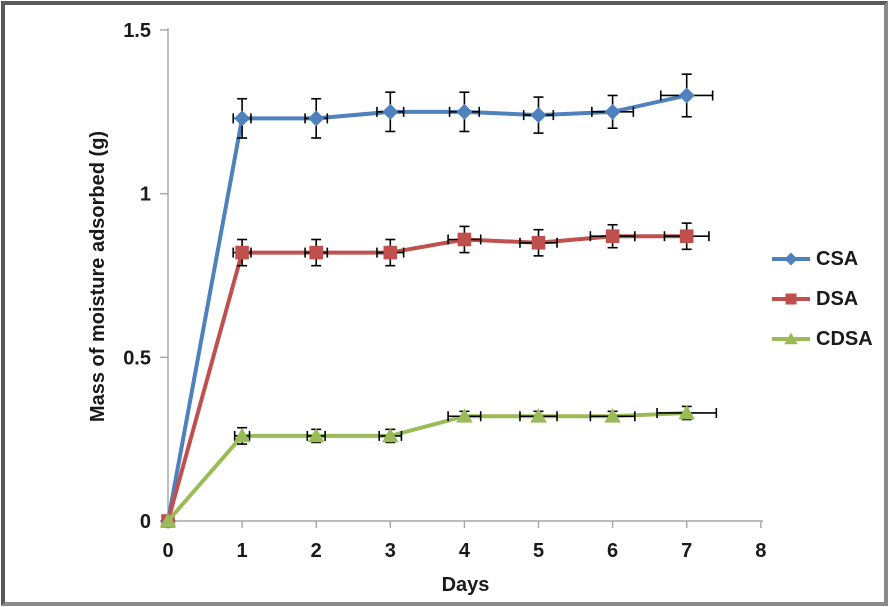 The height and width of the screenshot is (607, 889). I want to click on legend-label-cdsa: CDSA, so click(844, 339).